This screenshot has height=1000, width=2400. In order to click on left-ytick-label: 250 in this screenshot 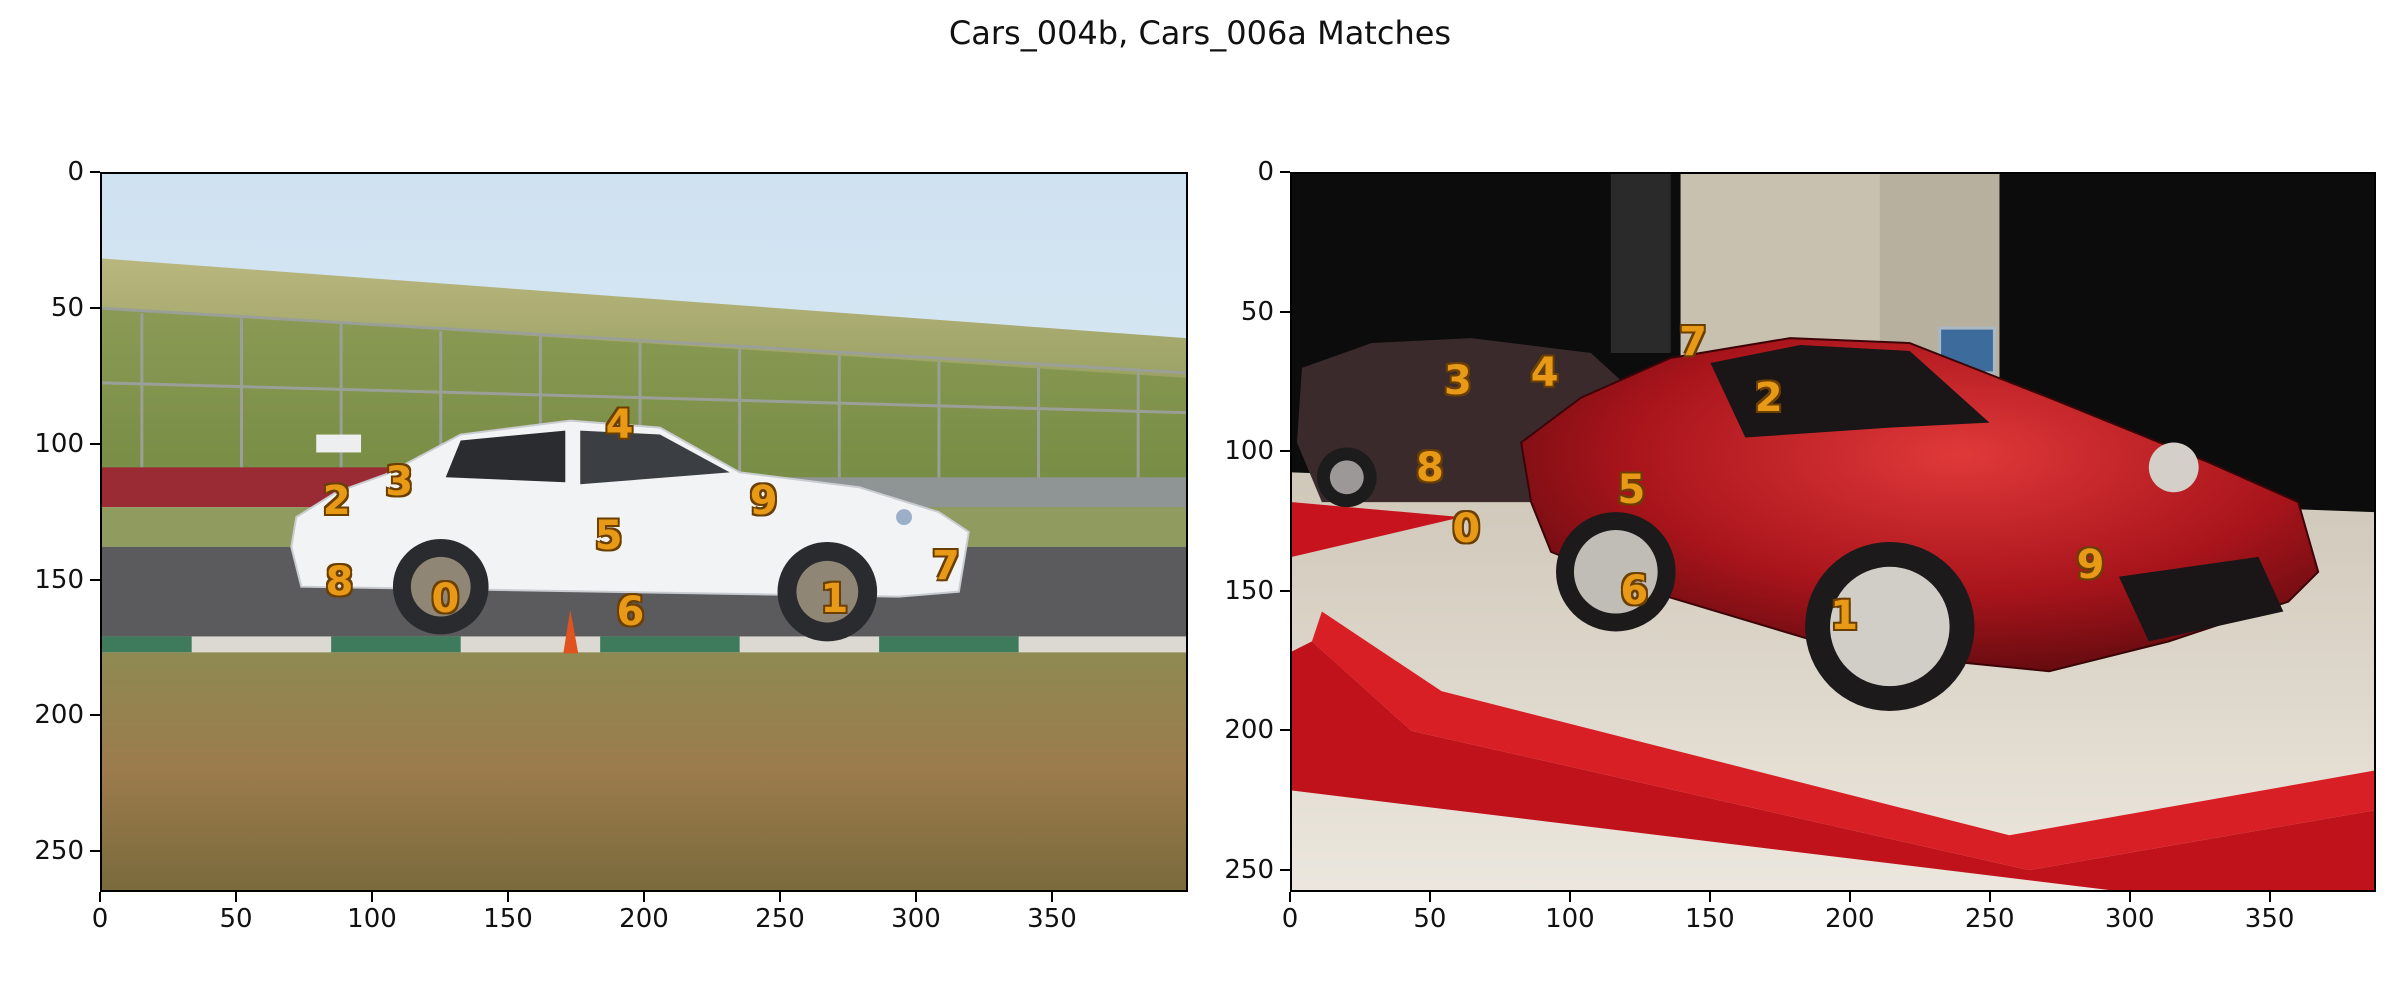, I will do `click(59, 851)`.